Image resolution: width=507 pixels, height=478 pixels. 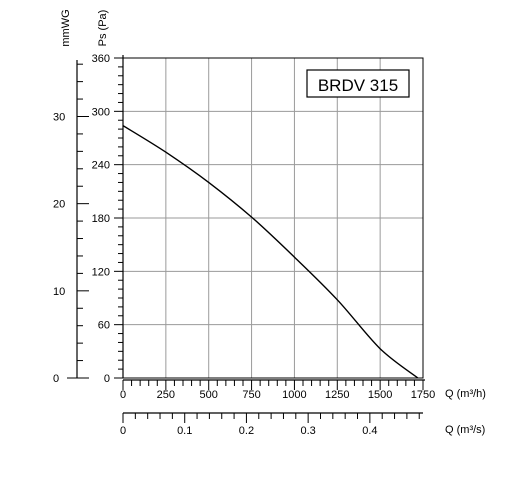 What do you see at coordinates (380, 395) in the screenshot?
I see `x-tick-label: 1500` at bounding box center [380, 395].